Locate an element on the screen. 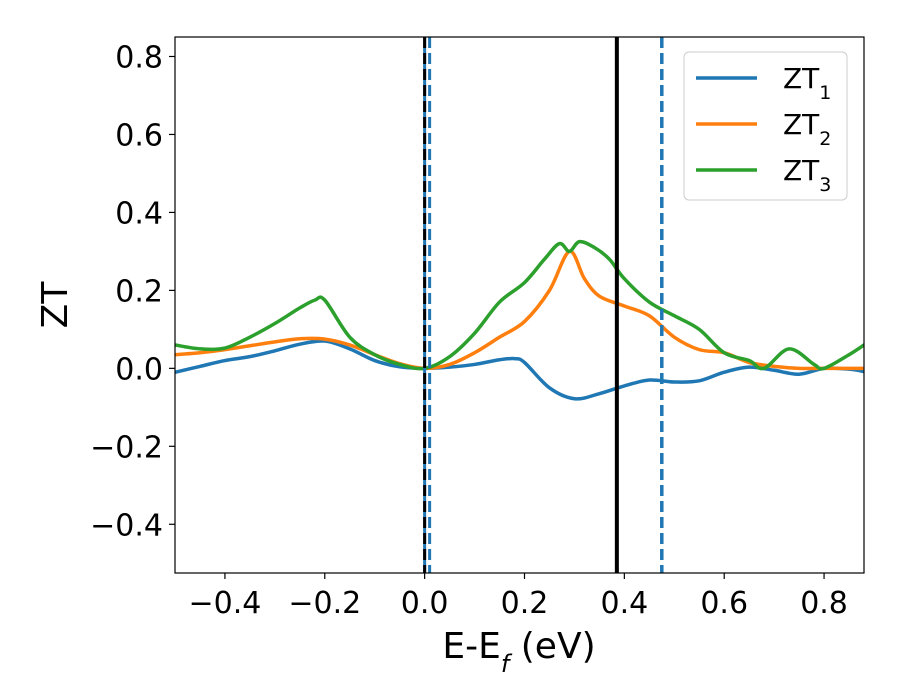 Image resolution: width=900 pixels, height=700 pixels. legend-label-zt1: ZT1 is located at coordinates (807, 83).